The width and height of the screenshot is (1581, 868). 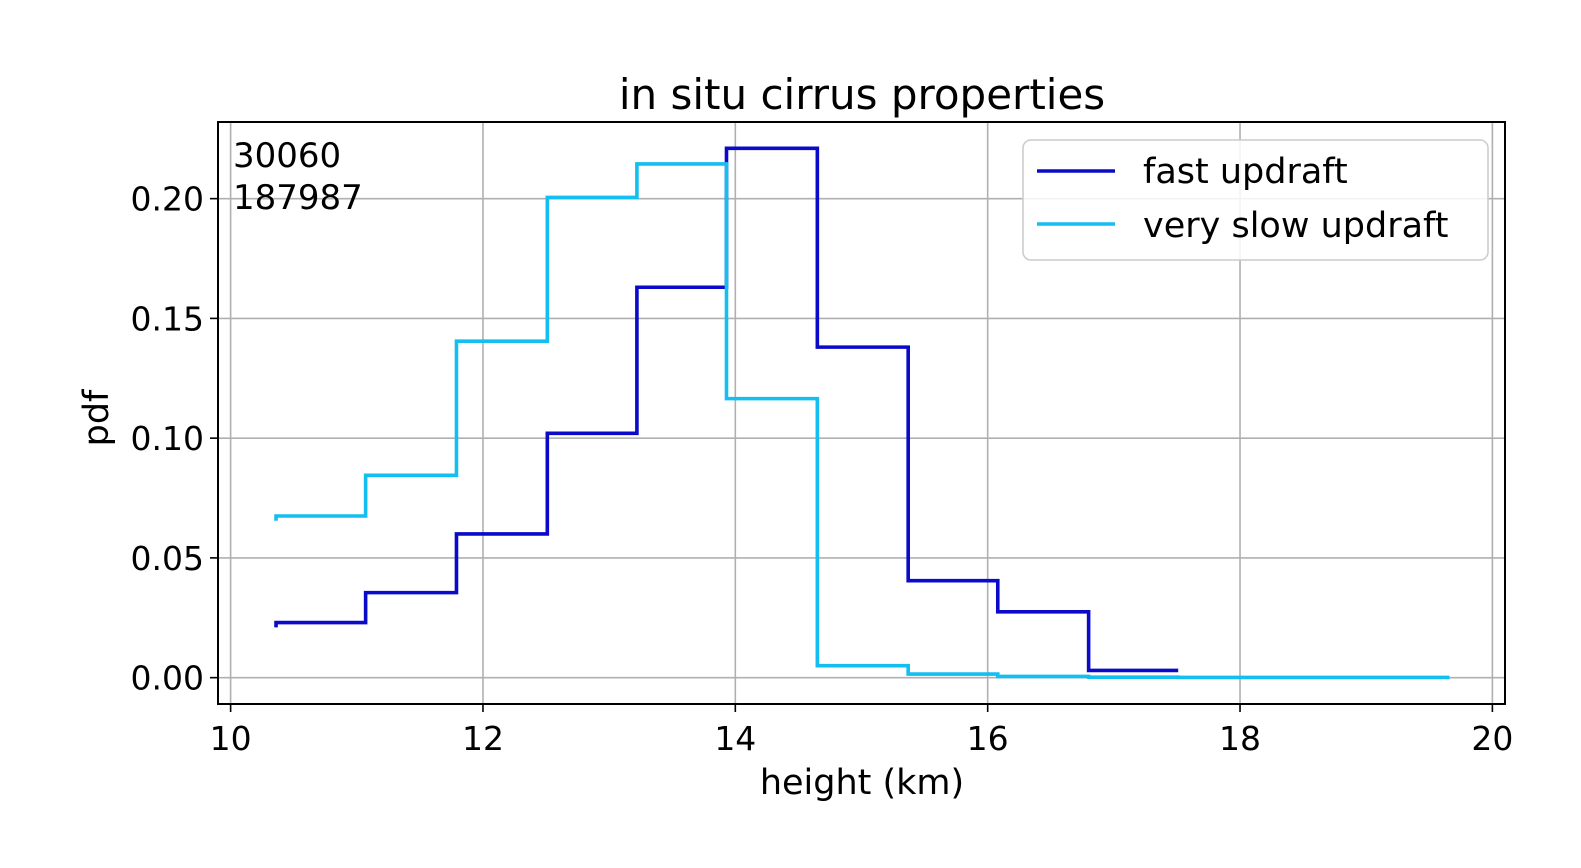 What do you see at coordinates (1240, 738) in the screenshot?
I see `x-tick-label: 18` at bounding box center [1240, 738].